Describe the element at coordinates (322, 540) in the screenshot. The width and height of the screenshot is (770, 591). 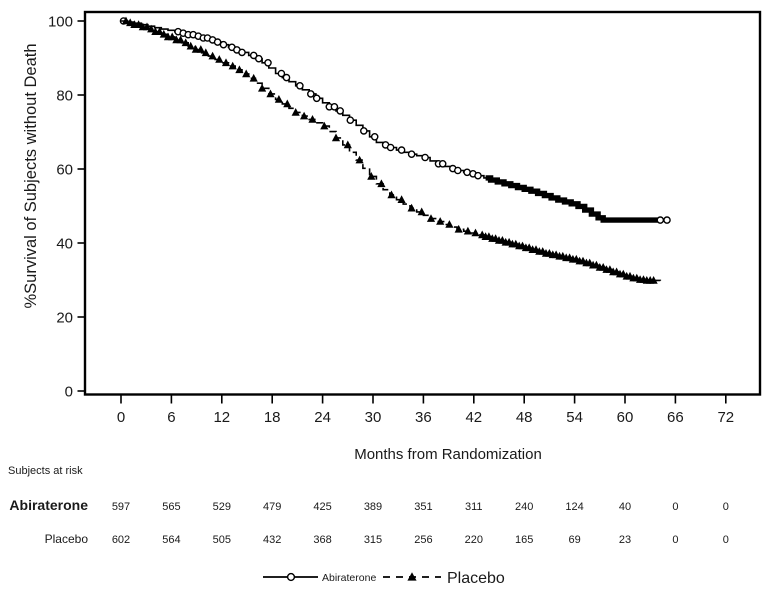
I see `risk-count: 368` at that location.